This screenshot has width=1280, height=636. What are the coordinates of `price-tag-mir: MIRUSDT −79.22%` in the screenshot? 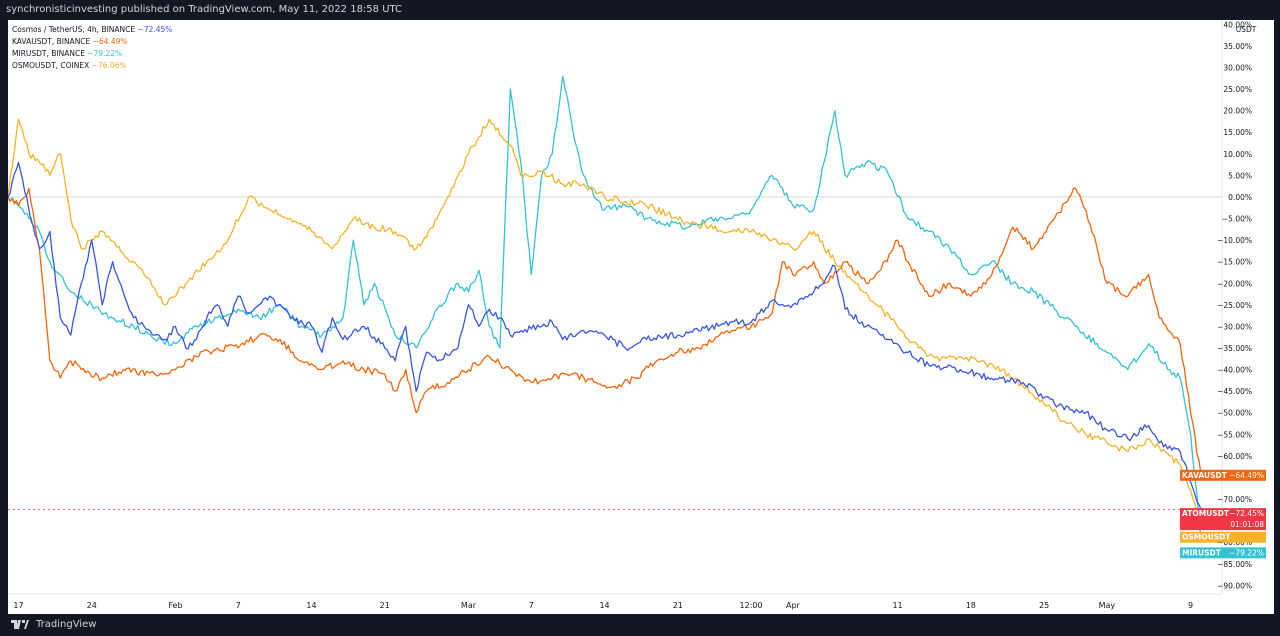 It's located at (1223, 553).